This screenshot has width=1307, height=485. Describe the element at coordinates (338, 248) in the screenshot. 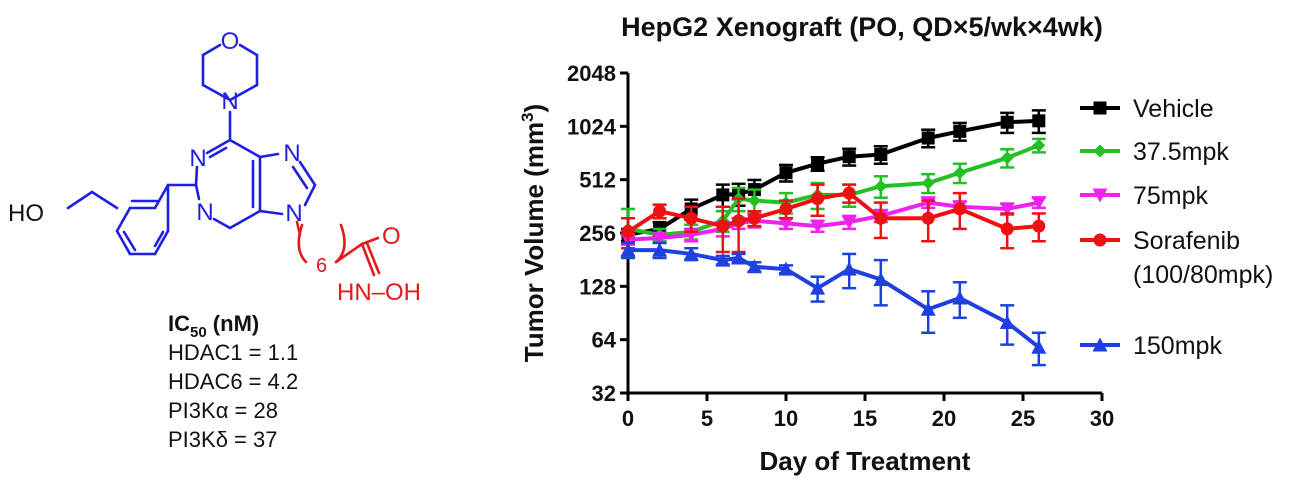

I see `linker-bonds` at that location.